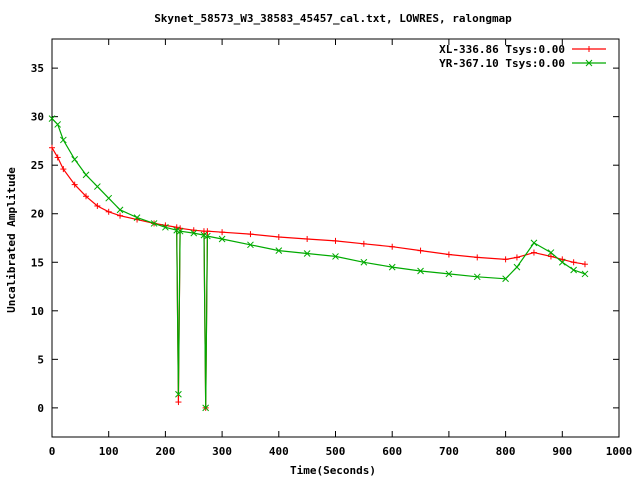 This screenshot has width=640, height=484. I want to click on y-tick-label: 15, so click(37, 262).